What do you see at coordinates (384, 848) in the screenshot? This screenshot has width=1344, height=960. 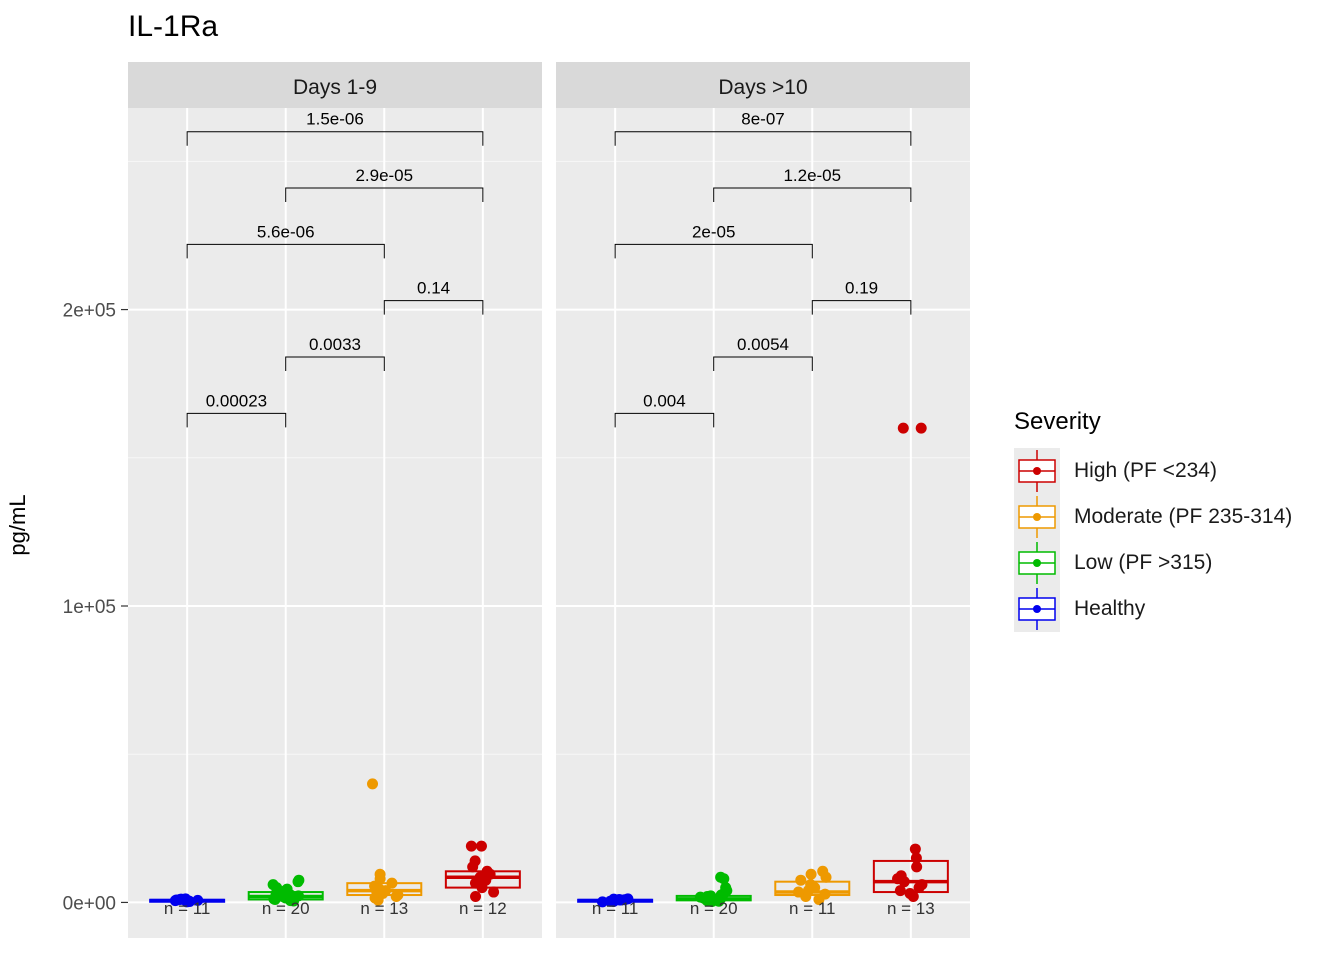 I see `box-moderate-pf-235-314: n = 13` at bounding box center [384, 848].